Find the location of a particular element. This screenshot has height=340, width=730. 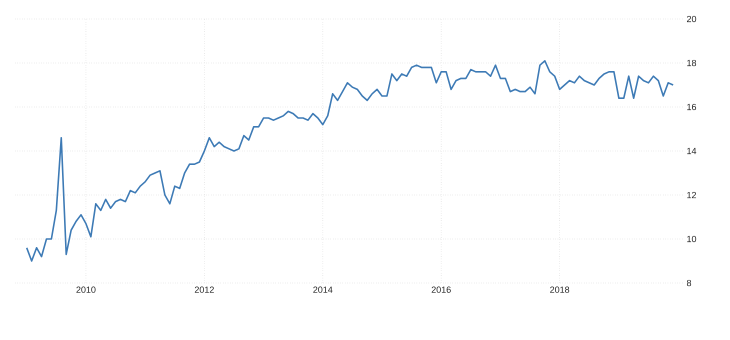

y-tick-label: 16 is located at coordinates (691, 107).